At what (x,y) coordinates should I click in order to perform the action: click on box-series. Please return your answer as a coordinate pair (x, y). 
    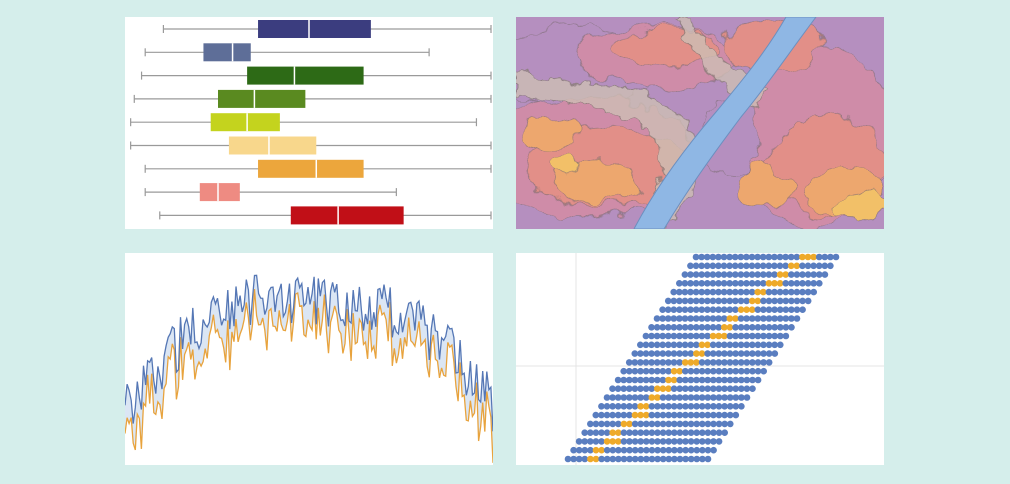
    Looking at the image, I should click on (316, 75).